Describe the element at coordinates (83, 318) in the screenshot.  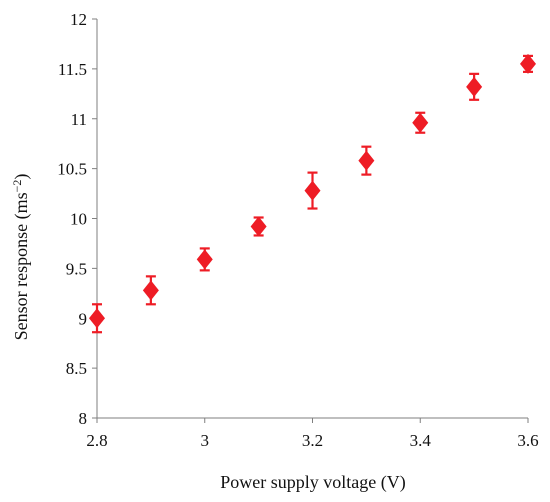
I see `y-tick-label: 9` at that location.